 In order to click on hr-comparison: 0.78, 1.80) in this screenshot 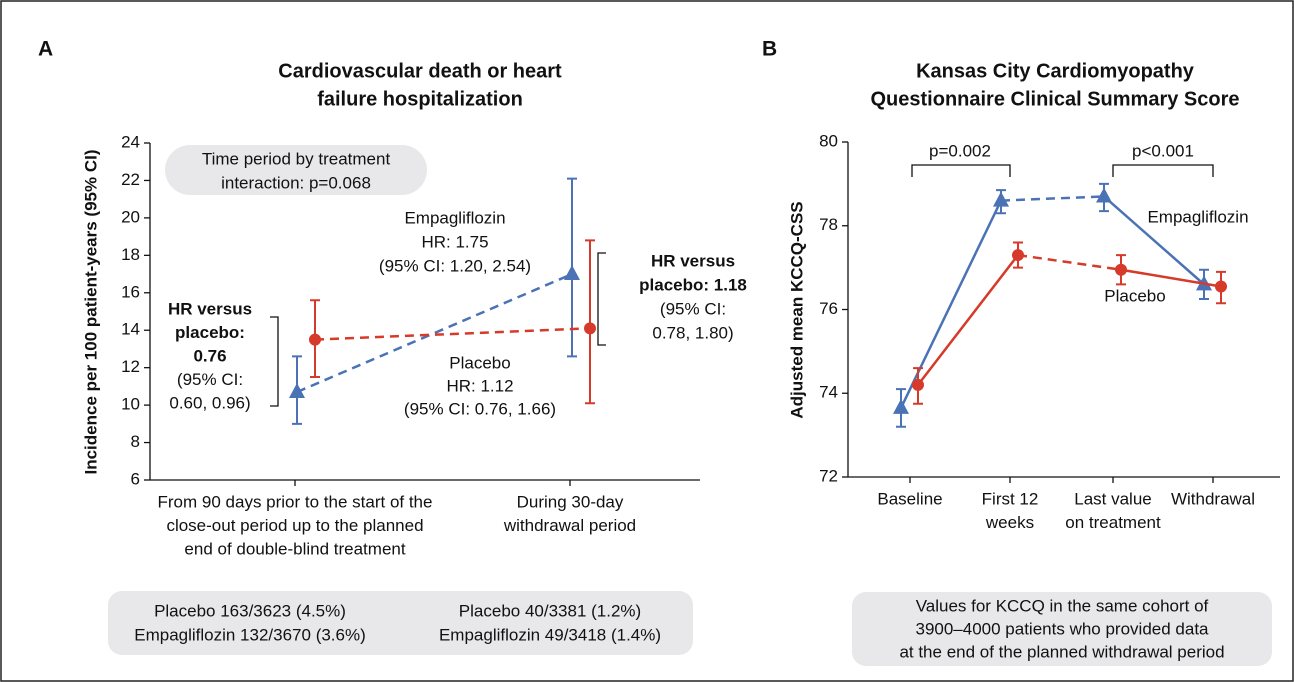, I will do `click(692, 332)`.